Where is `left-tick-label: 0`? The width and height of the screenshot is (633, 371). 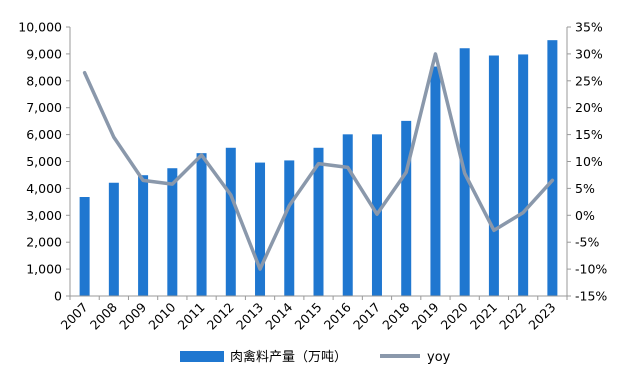 left-tick-label: 0 is located at coordinates (58, 296).